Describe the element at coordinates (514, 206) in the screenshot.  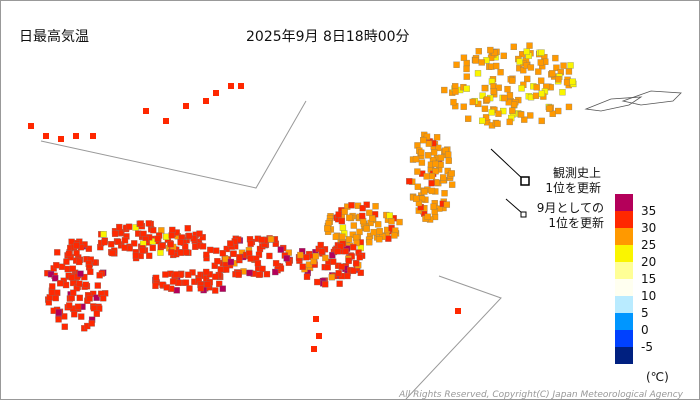
I see `marker-leader` at that location.